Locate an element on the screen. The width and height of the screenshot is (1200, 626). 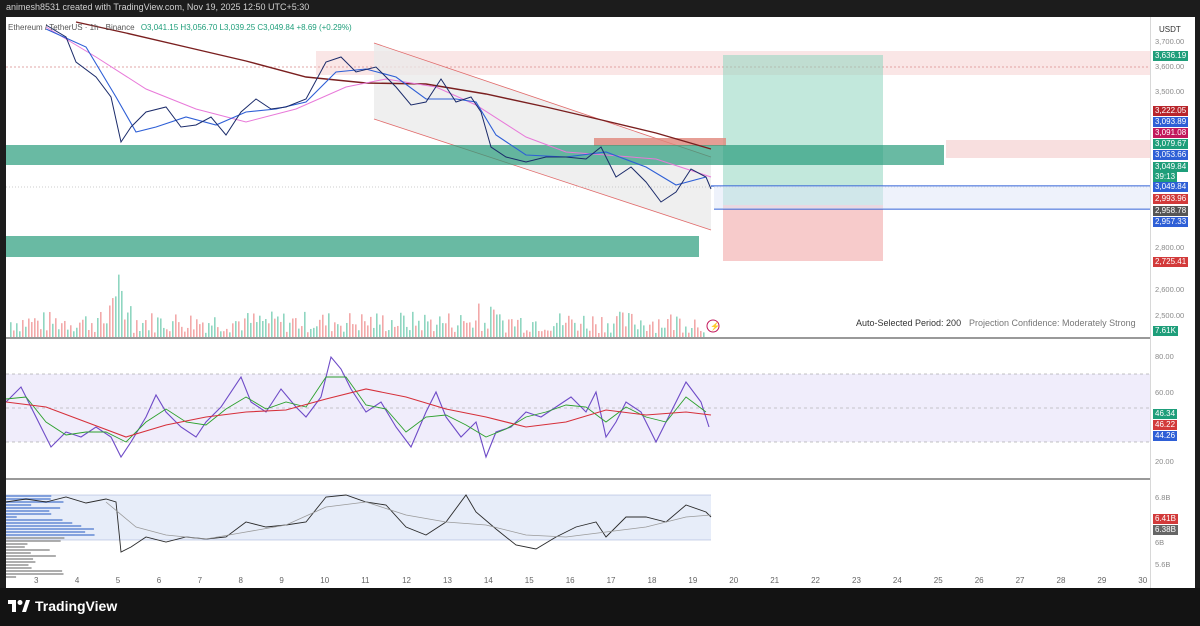
footer-bar is located at coordinates (600, 607).